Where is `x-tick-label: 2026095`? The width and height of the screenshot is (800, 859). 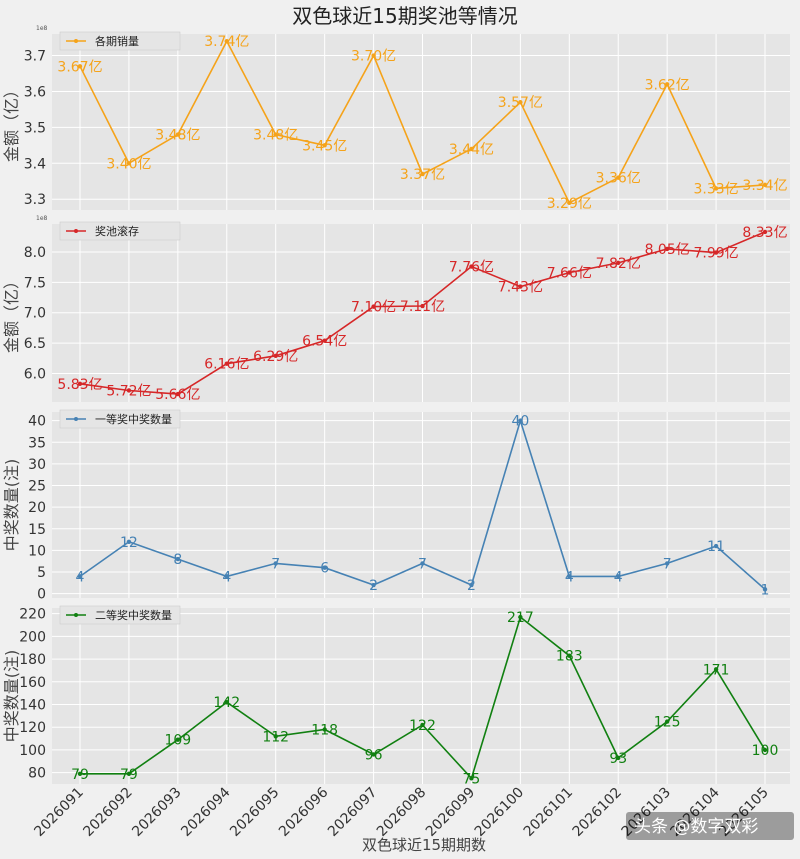
x-tick-label: 2026095 is located at coordinates (254, 812).